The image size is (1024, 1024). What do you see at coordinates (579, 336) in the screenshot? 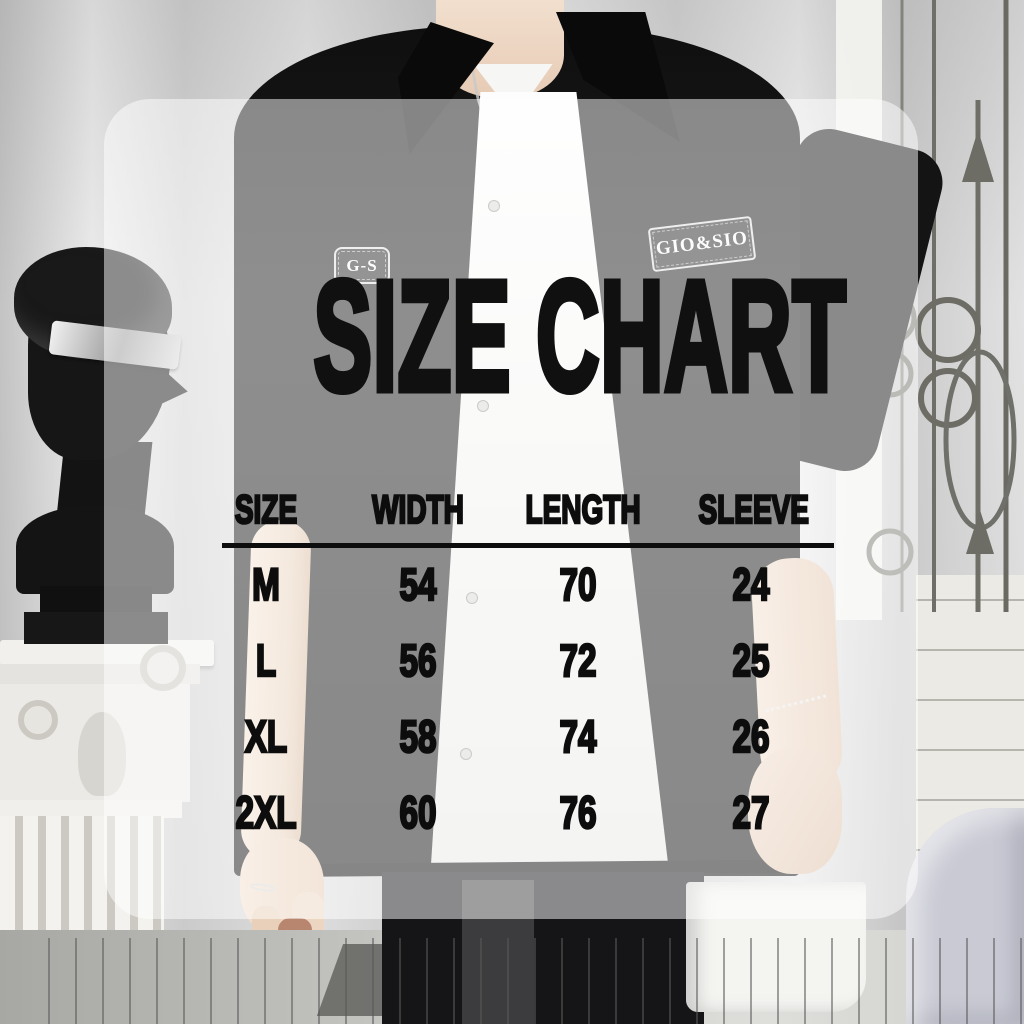
I see `page-title: SIZE CHART` at bounding box center [579, 336].